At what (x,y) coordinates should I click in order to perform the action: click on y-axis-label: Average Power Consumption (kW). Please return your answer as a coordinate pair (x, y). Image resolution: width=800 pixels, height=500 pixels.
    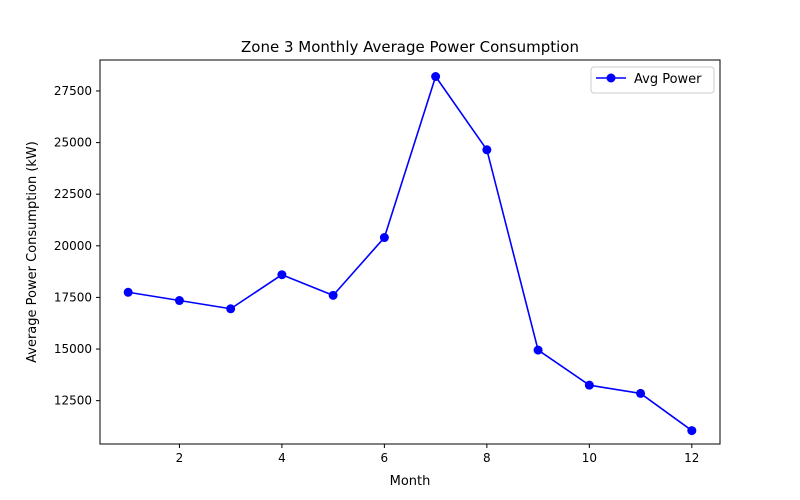
    Looking at the image, I should click on (32, 252).